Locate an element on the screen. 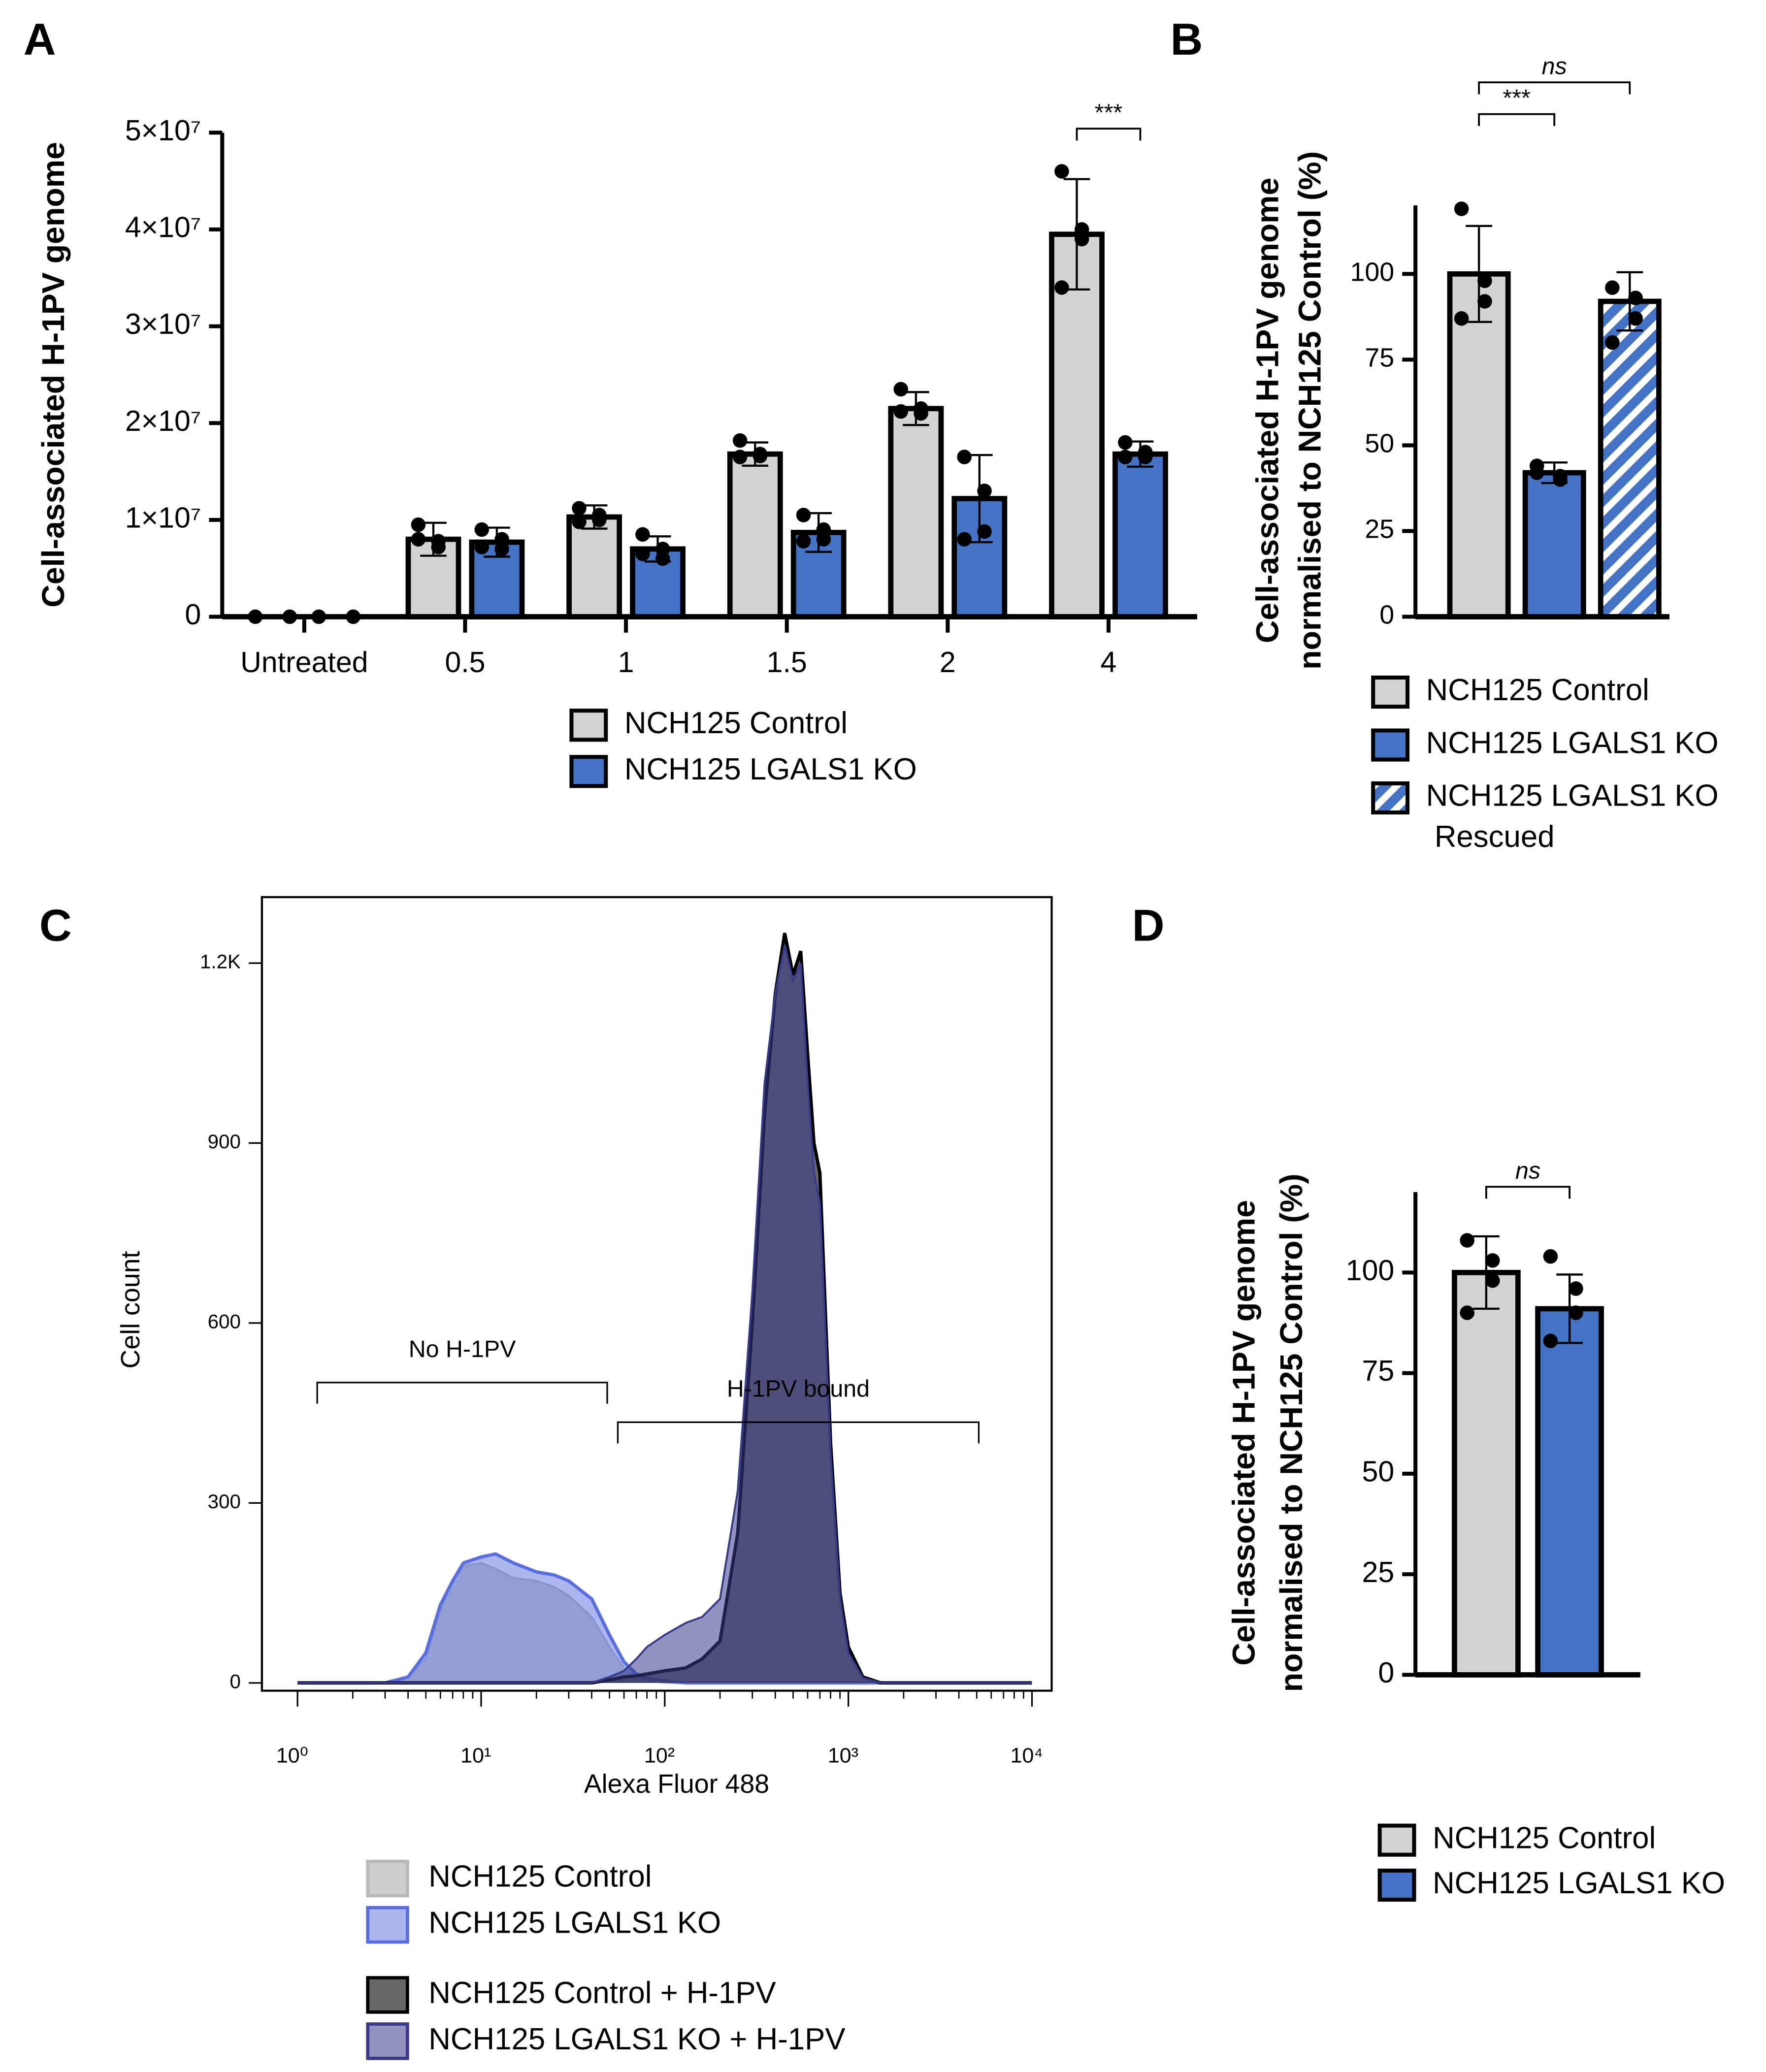  y-tick-label: 100 is located at coordinates (1370, 1270).